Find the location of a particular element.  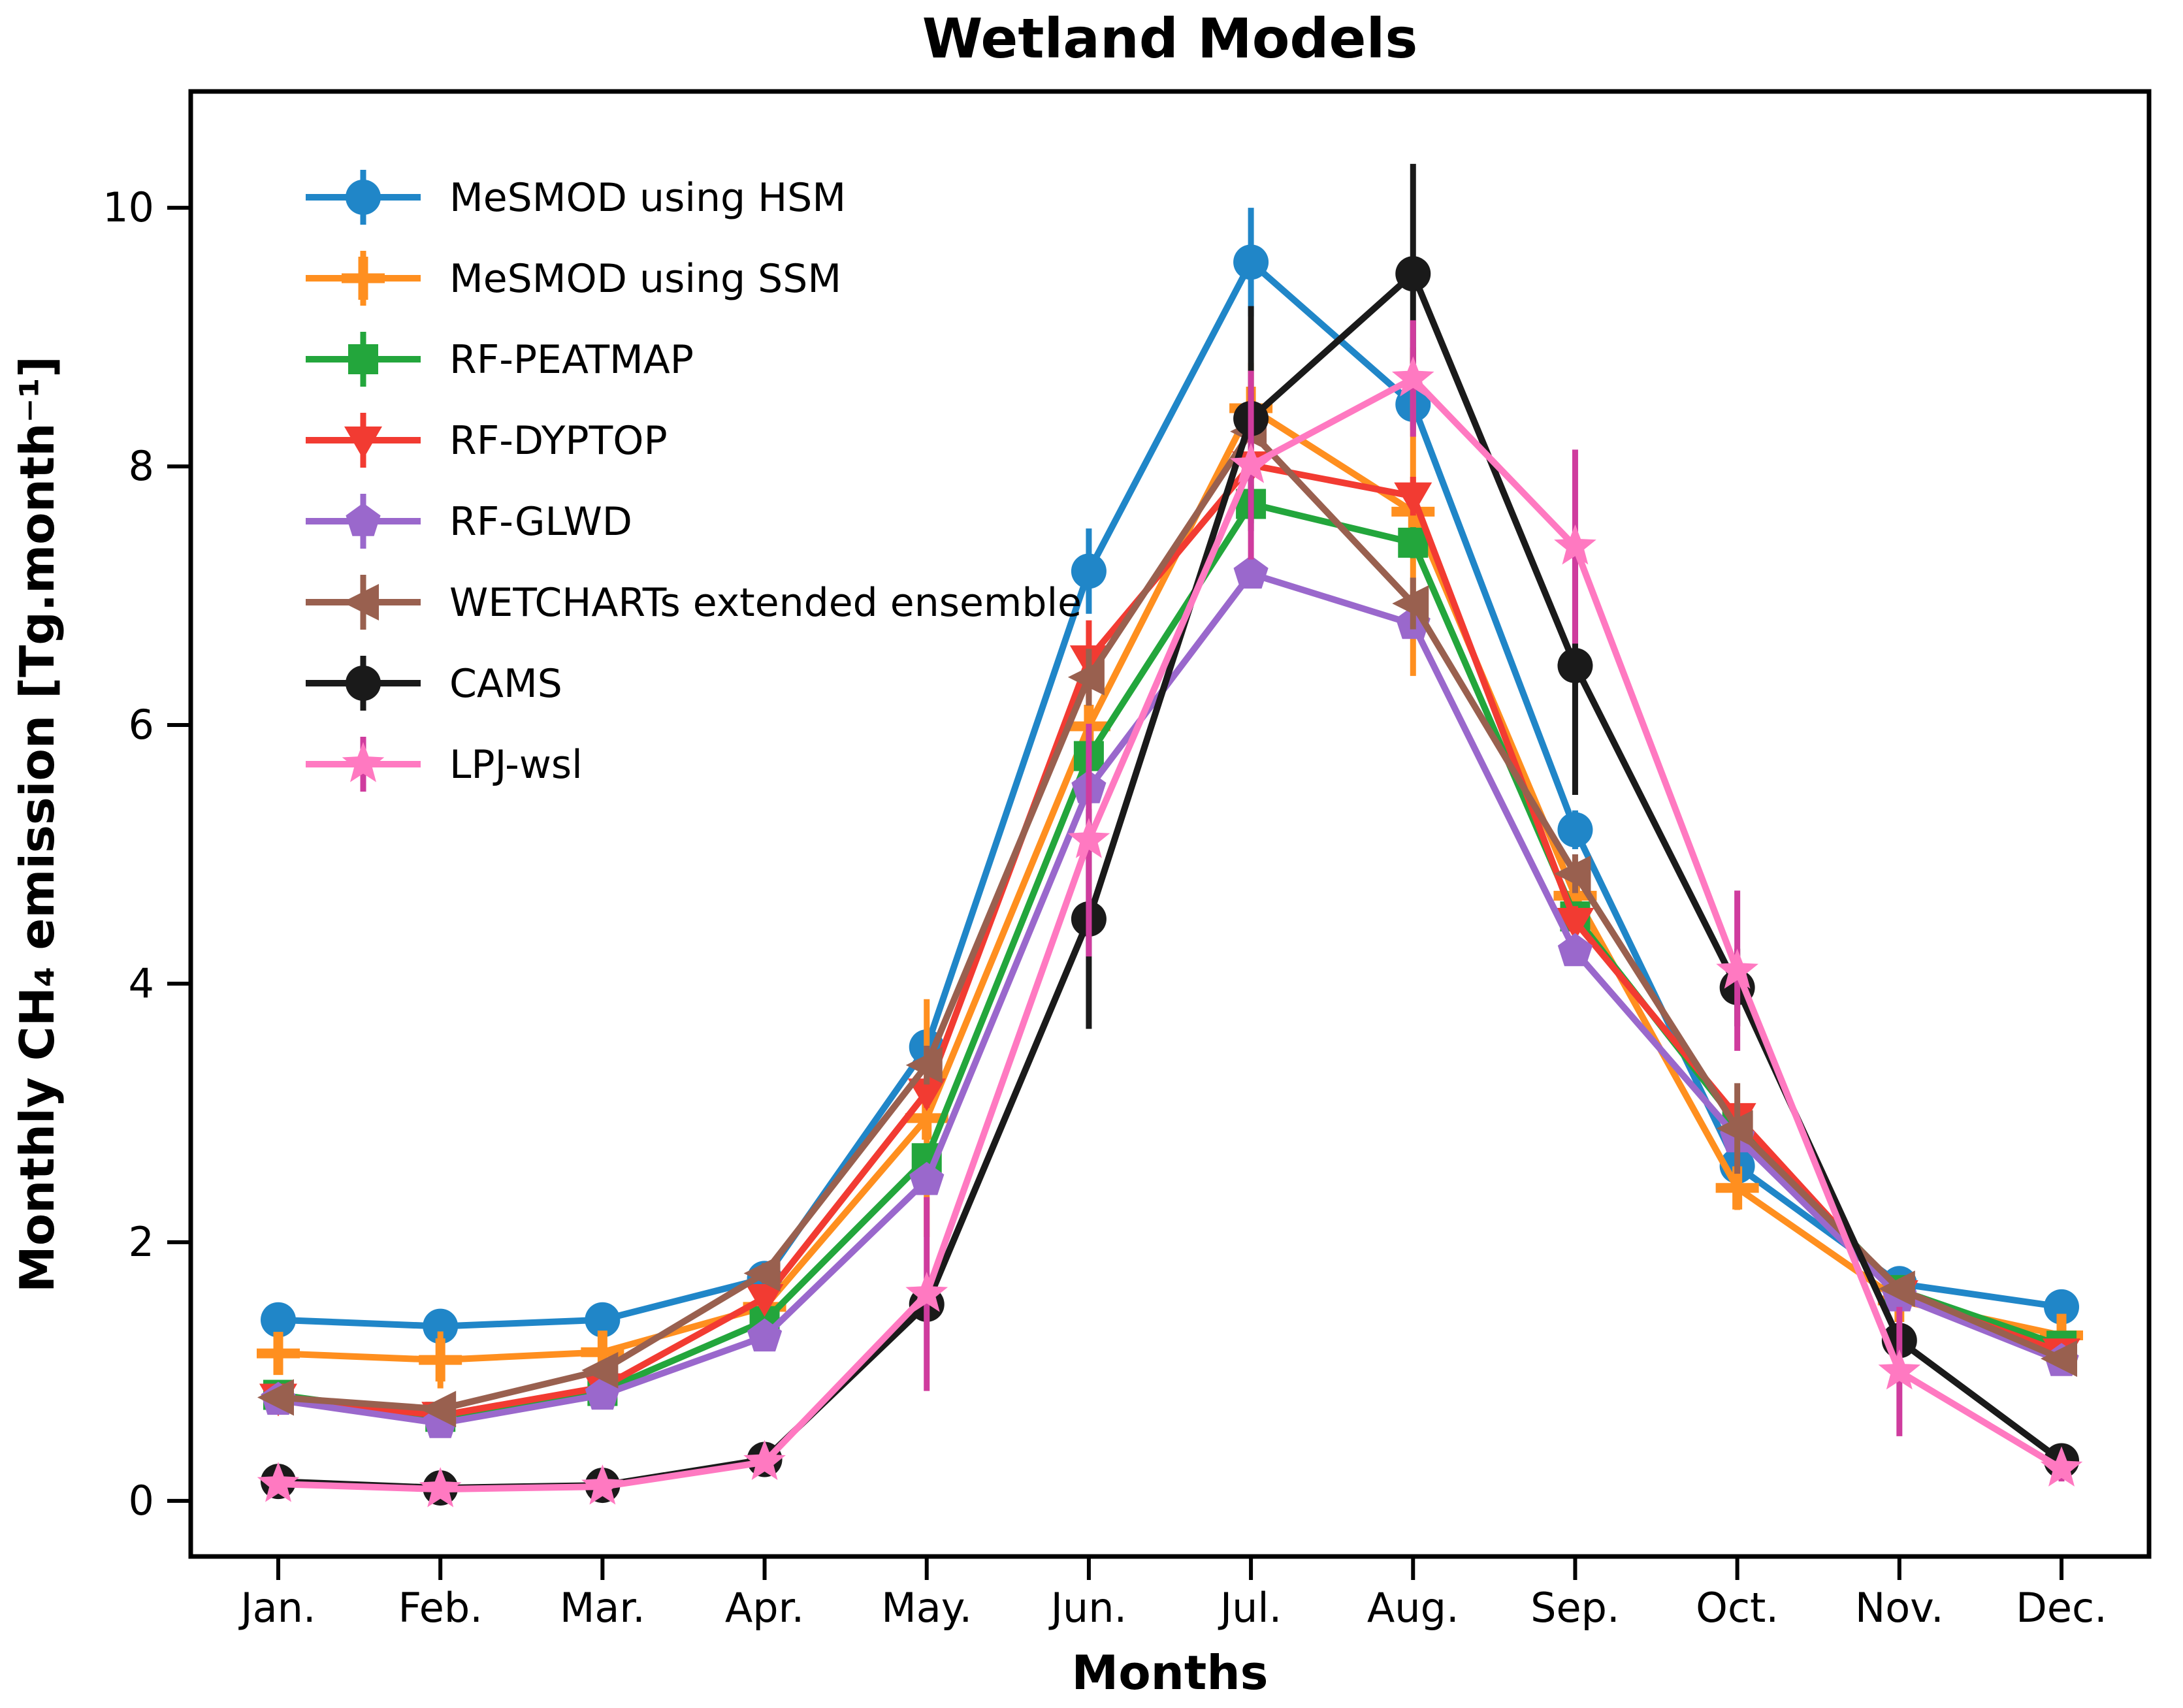

legend-label: MeSMOD using HSM is located at coordinates (647, 198).